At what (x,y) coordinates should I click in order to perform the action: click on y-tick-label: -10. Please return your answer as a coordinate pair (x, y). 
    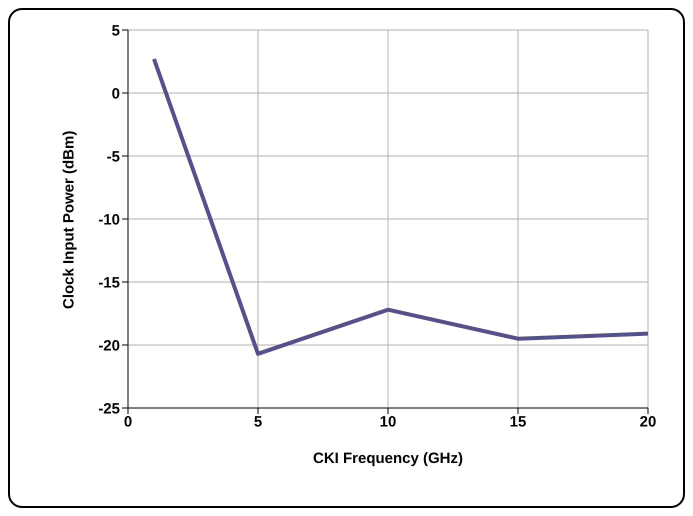
    Looking at the image, I should click on (109, 219).